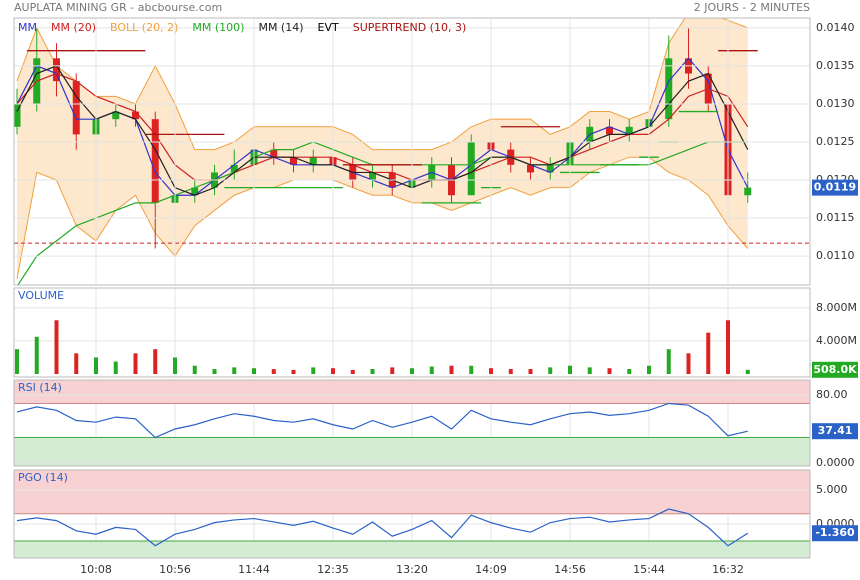 Image resolution: width=860 pixels, height=580 pixels. What do you see at coordinates (27, 27) in the screenshot?
I see `legend-entry: MM` at bounding box center [27, 27].